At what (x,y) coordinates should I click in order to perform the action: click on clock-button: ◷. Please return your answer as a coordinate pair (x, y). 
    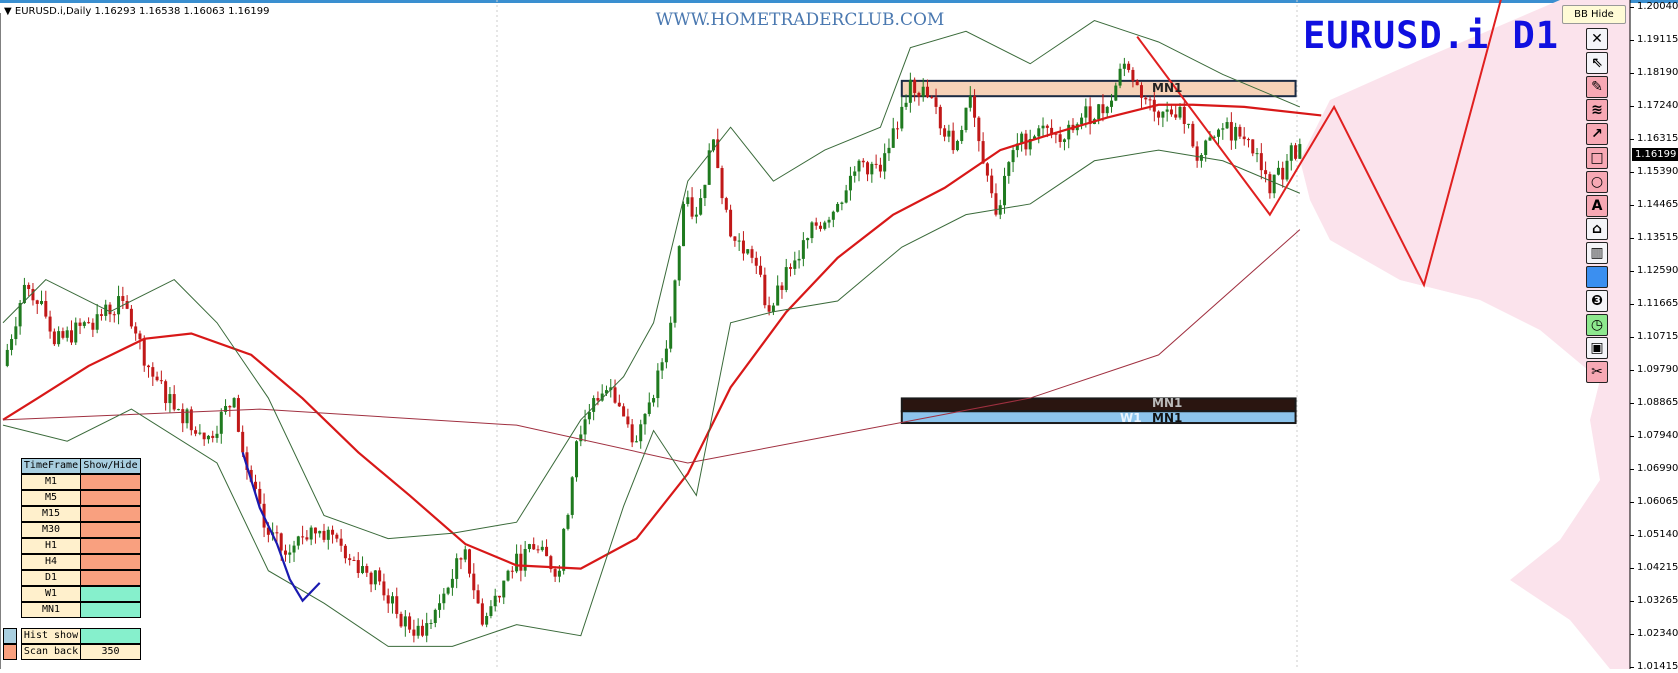
    Looking at the image, I should click on (1597, 324).